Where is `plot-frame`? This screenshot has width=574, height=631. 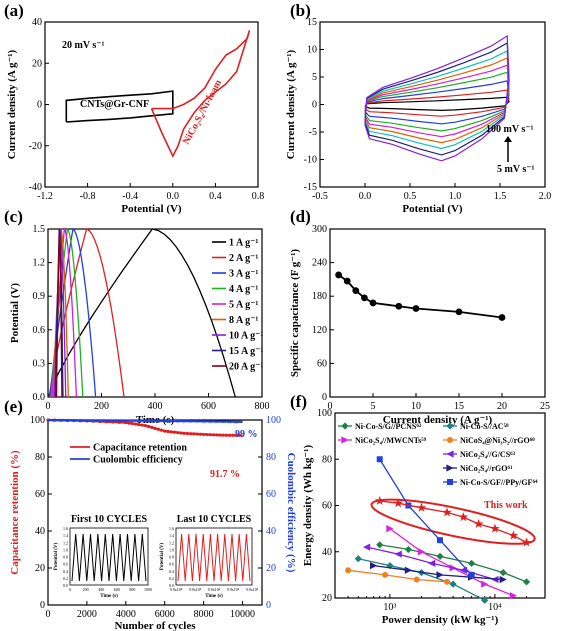
plot-frame is located at coordinates (432, 104).